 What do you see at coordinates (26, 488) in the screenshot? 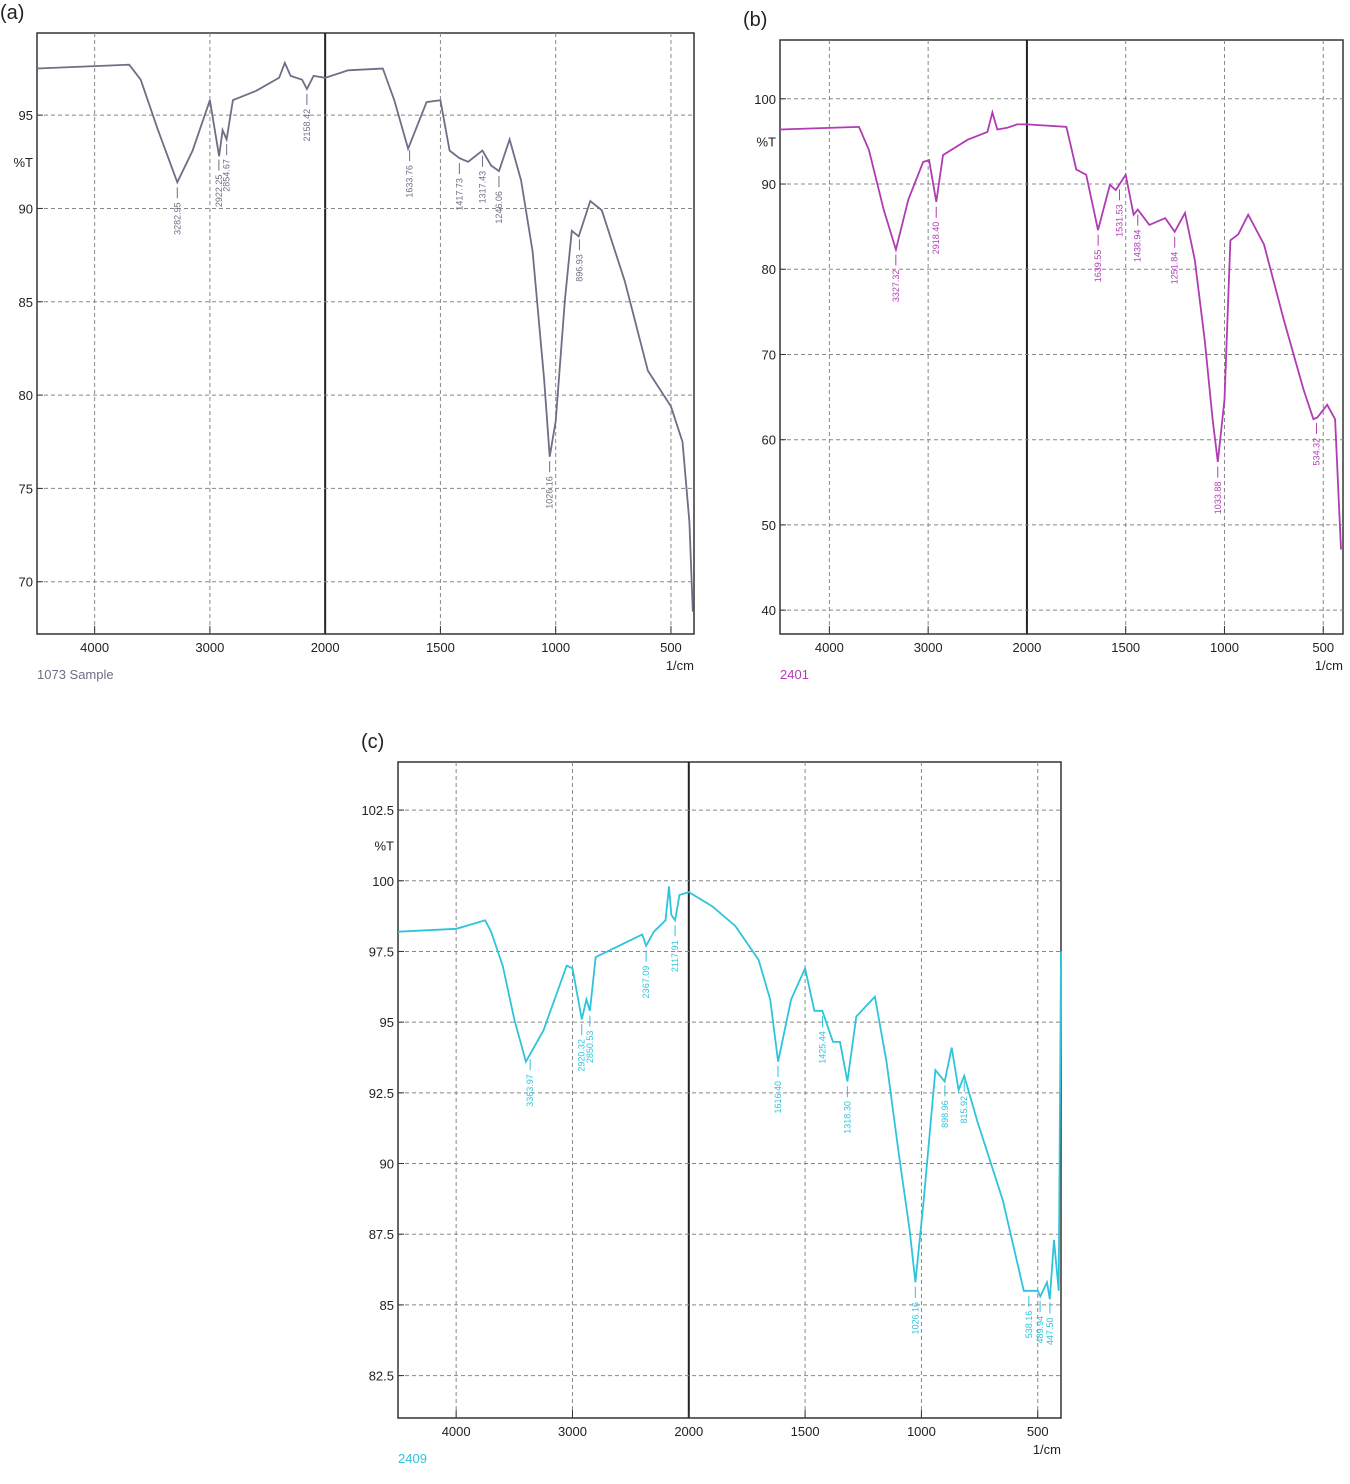
I see `y-tick-label: 75` at bounding box center [26, 488].